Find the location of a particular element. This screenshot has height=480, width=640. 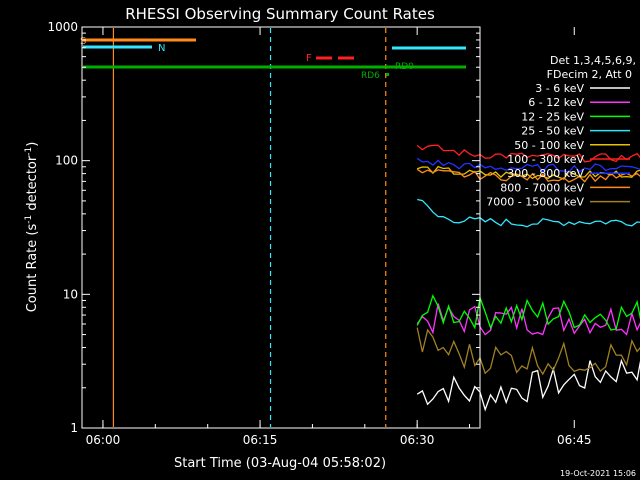

timestamp: 19-Oct-2021 15:06 is located at coordinates (598, 473).